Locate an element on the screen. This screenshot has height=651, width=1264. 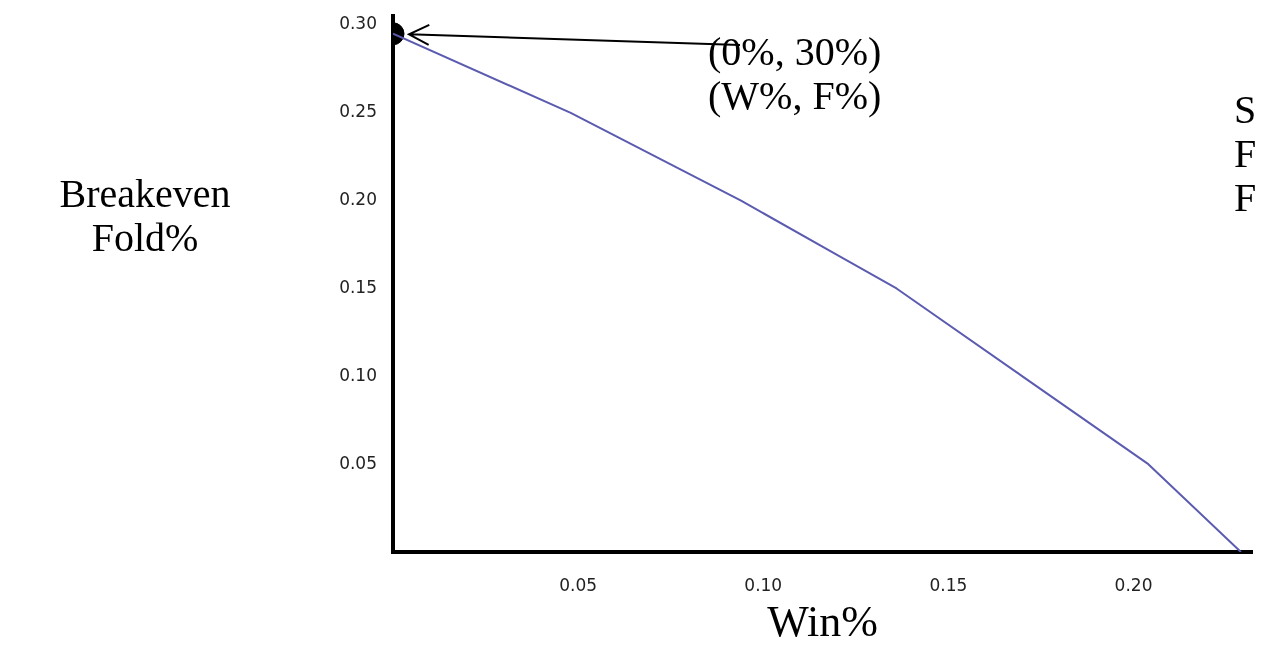
y-tick-label: 0.15 is located at coordinates (358, 286).